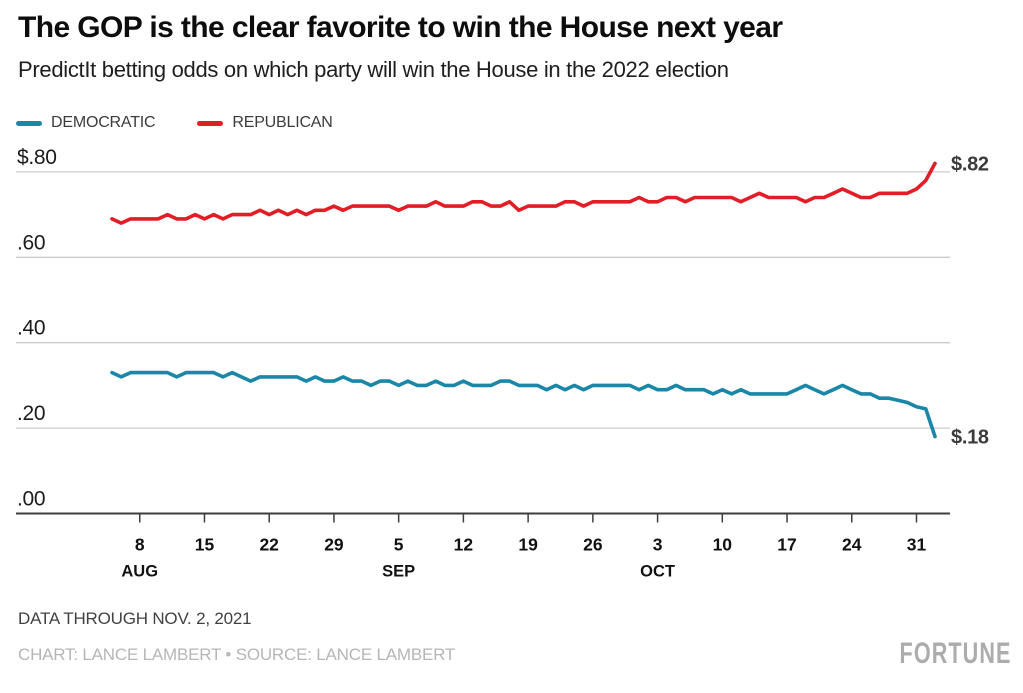  I want to click on legend-item-republican: REPUBLICAN, so click(265, 123).